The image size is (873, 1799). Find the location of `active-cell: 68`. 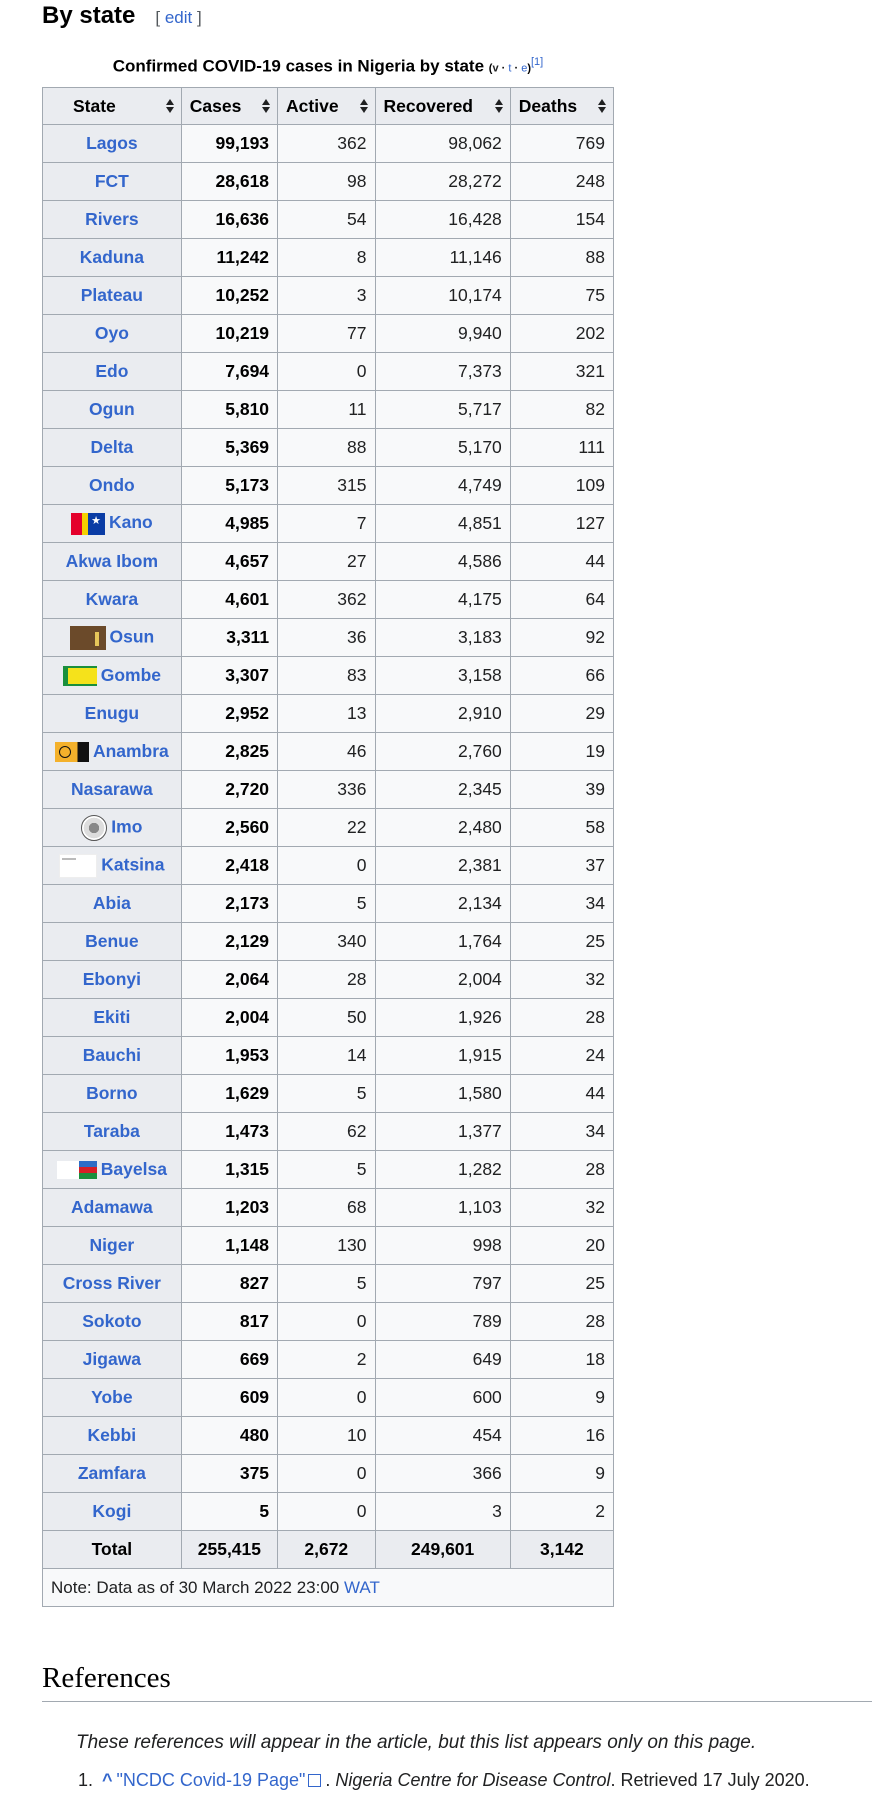

active-cell: 68 is located at coordinates (326, 1207).